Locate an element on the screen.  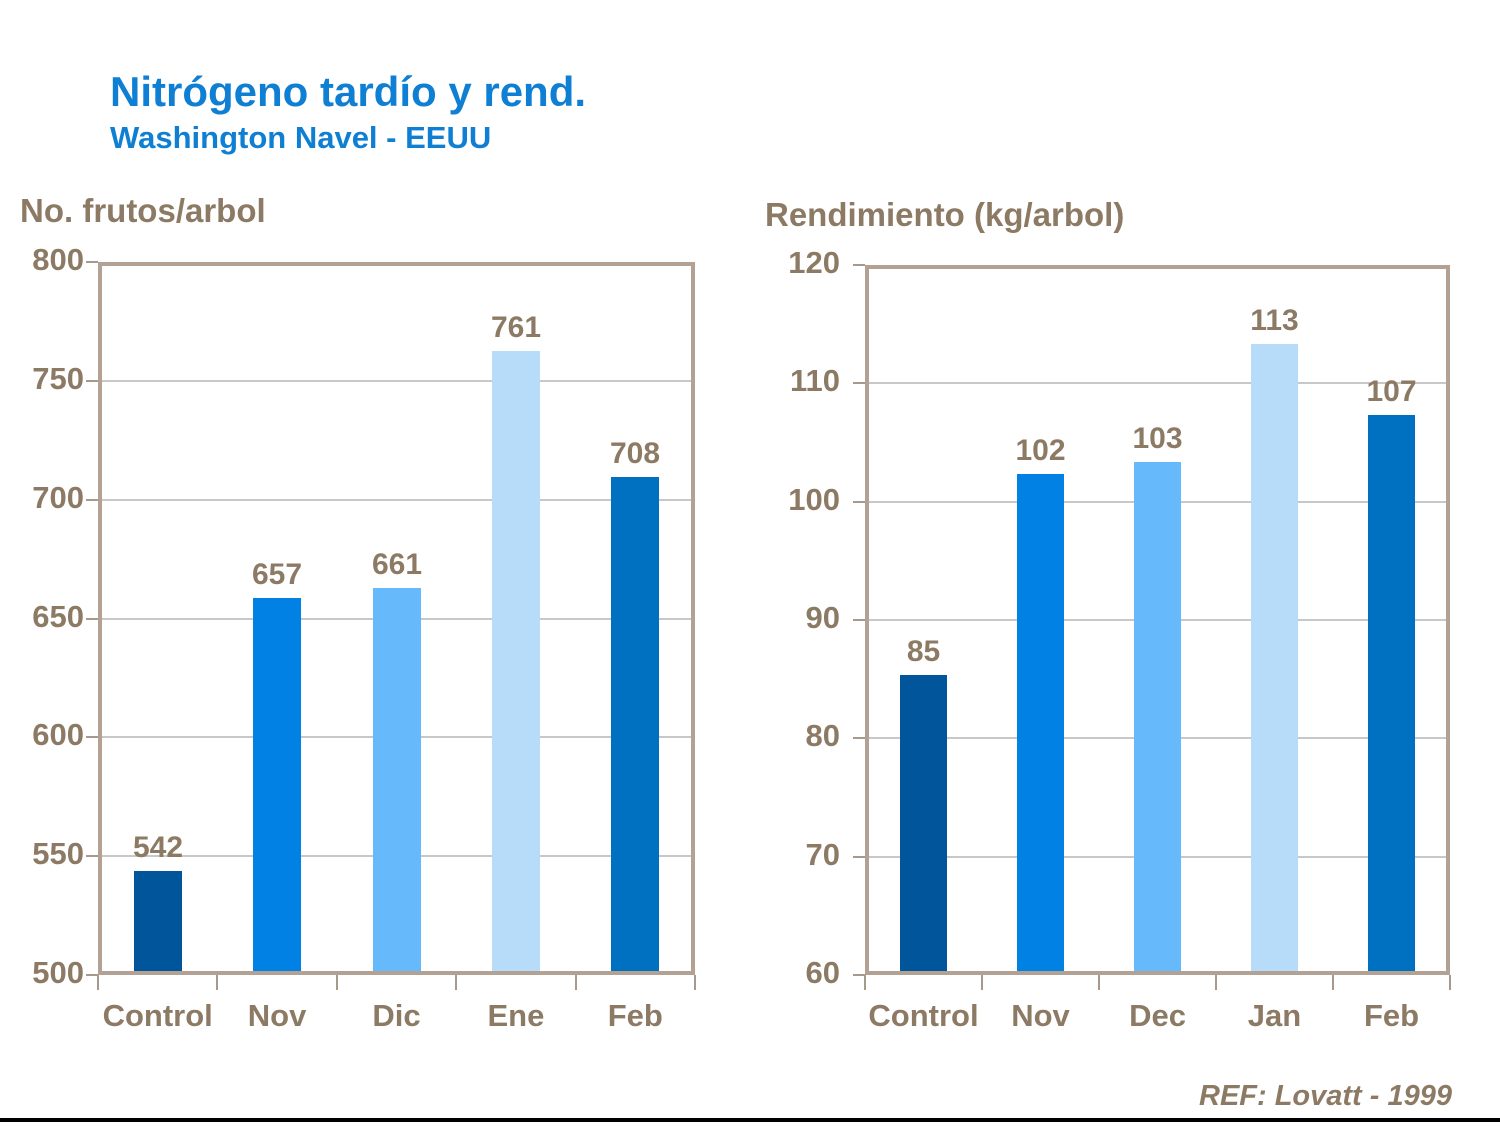
bar-ene is located at coordinates (516, 661).